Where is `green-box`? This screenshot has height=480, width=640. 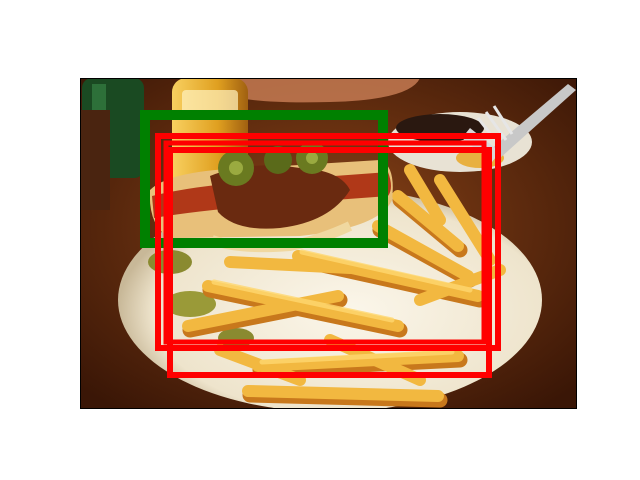
green-box is located at coordinates (264, 179).